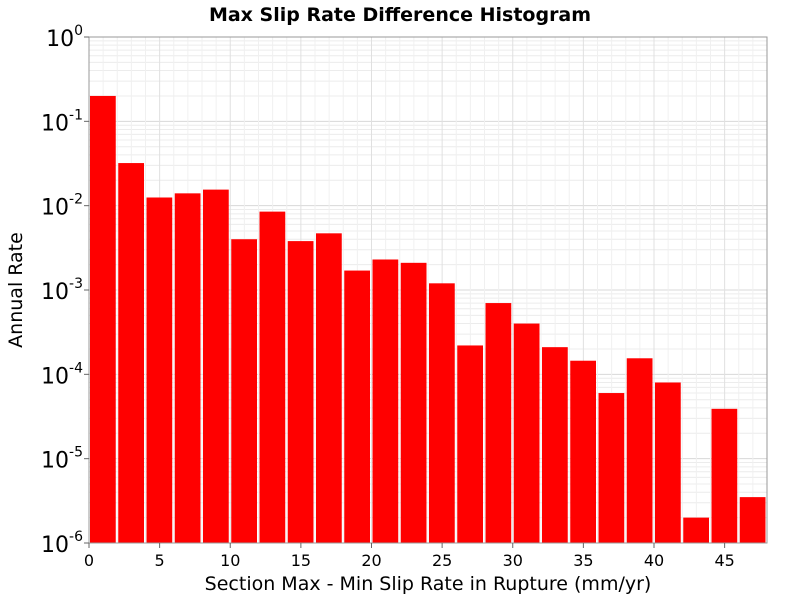 This screenshot has width=800, height=600. I want to click on y-tick-label: 10⁻⁴, so click(62, 374).